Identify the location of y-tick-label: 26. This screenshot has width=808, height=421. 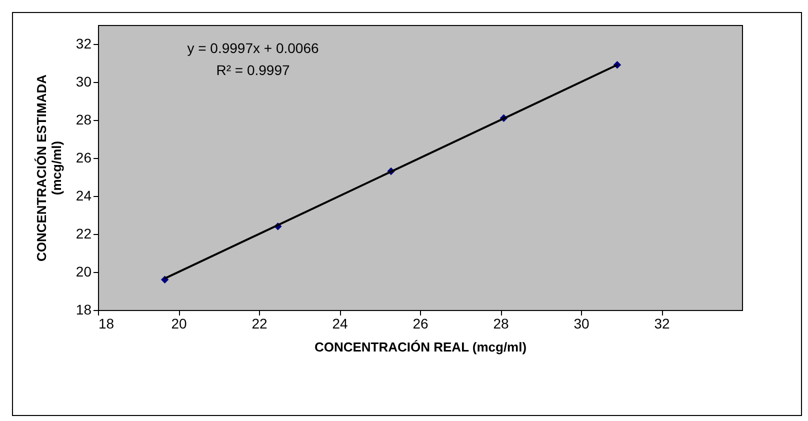
(84, 158).